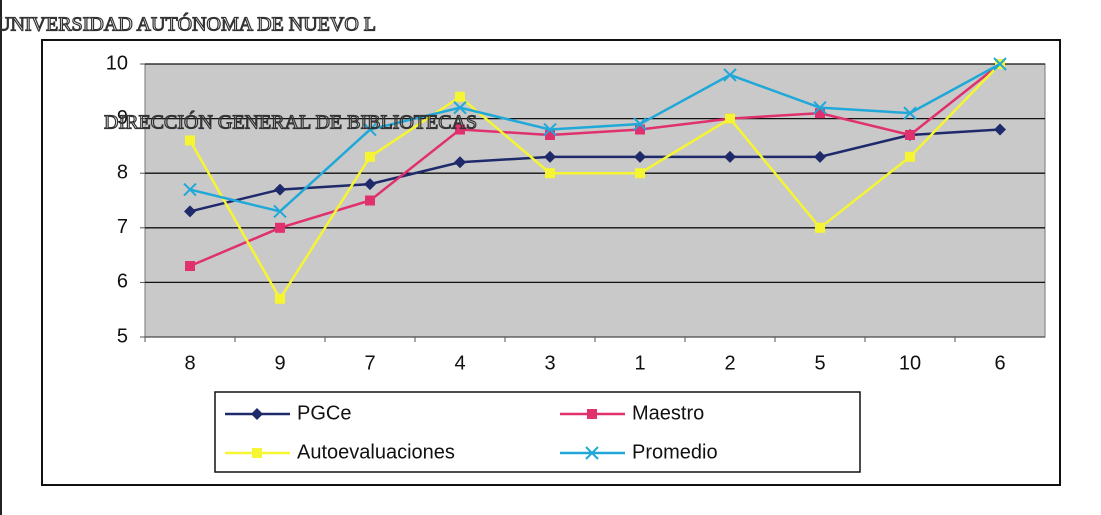  What do you see at coordinates (376, 452) in the screenshot?
I see `legend-label: Autoevaluaciones` at bounding box center [376, 452].